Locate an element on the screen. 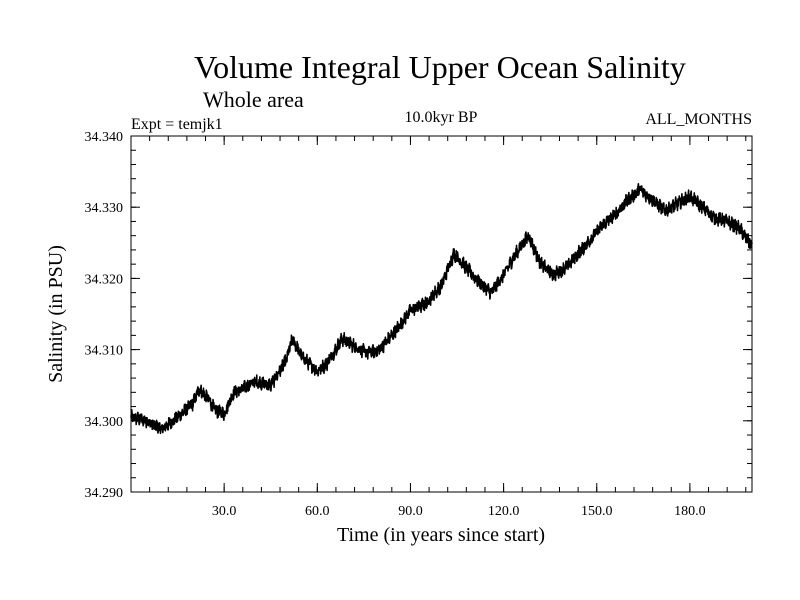 The height and width of the screenshot is (600, 800). y-tick-label: 34.310 is located at coordinates (104, 351).